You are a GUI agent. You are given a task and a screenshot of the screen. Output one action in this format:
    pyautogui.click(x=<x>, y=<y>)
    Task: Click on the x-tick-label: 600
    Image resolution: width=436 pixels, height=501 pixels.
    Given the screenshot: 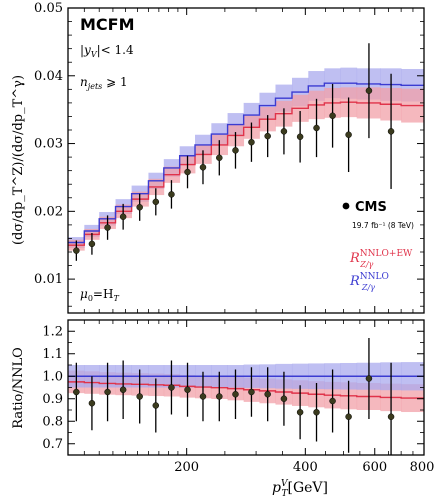 What is the action you would take?
    pyautogui.click(x=374, y=467)
    